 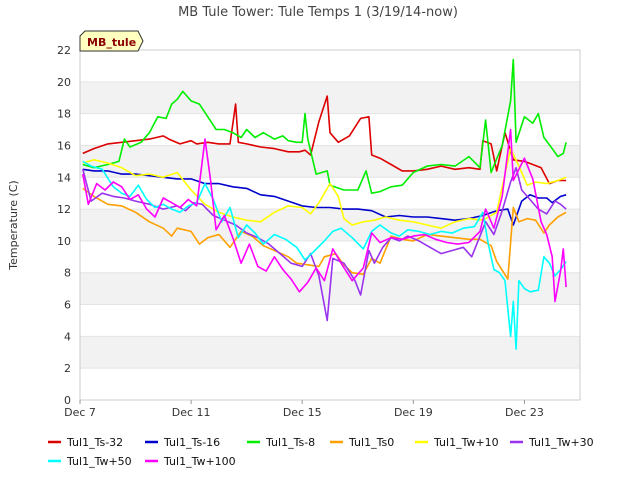 I want to click on legend-label: Tul1_Tw+100, so click(x=199, y=461).